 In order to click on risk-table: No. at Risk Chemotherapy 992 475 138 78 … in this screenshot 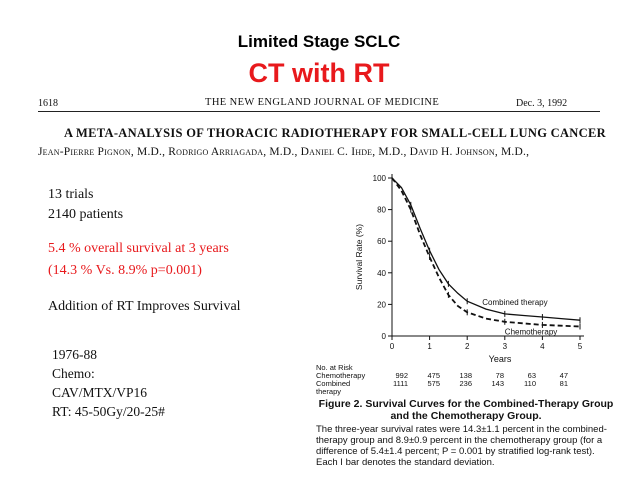, I will do `click(444, 379)`.